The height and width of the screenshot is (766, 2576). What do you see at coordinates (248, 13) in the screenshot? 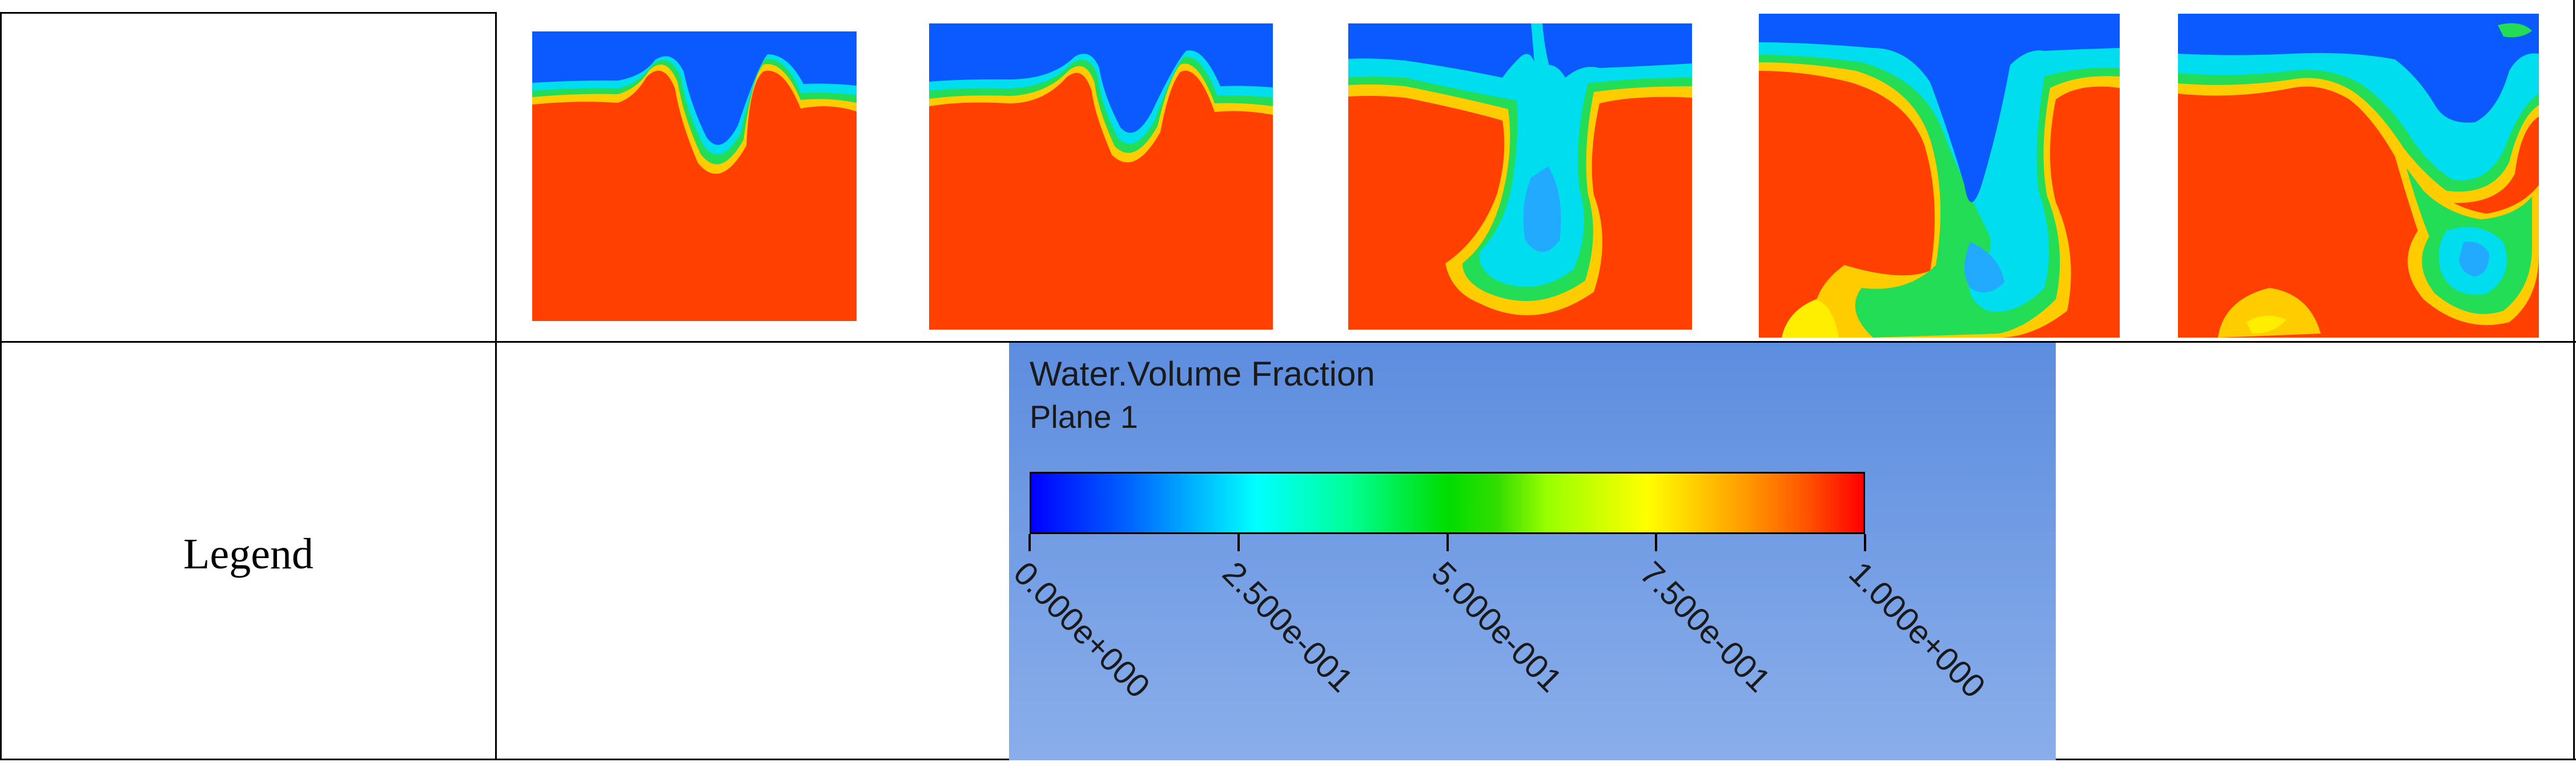
I see `table-border-top` at bounding box center [248, 13].